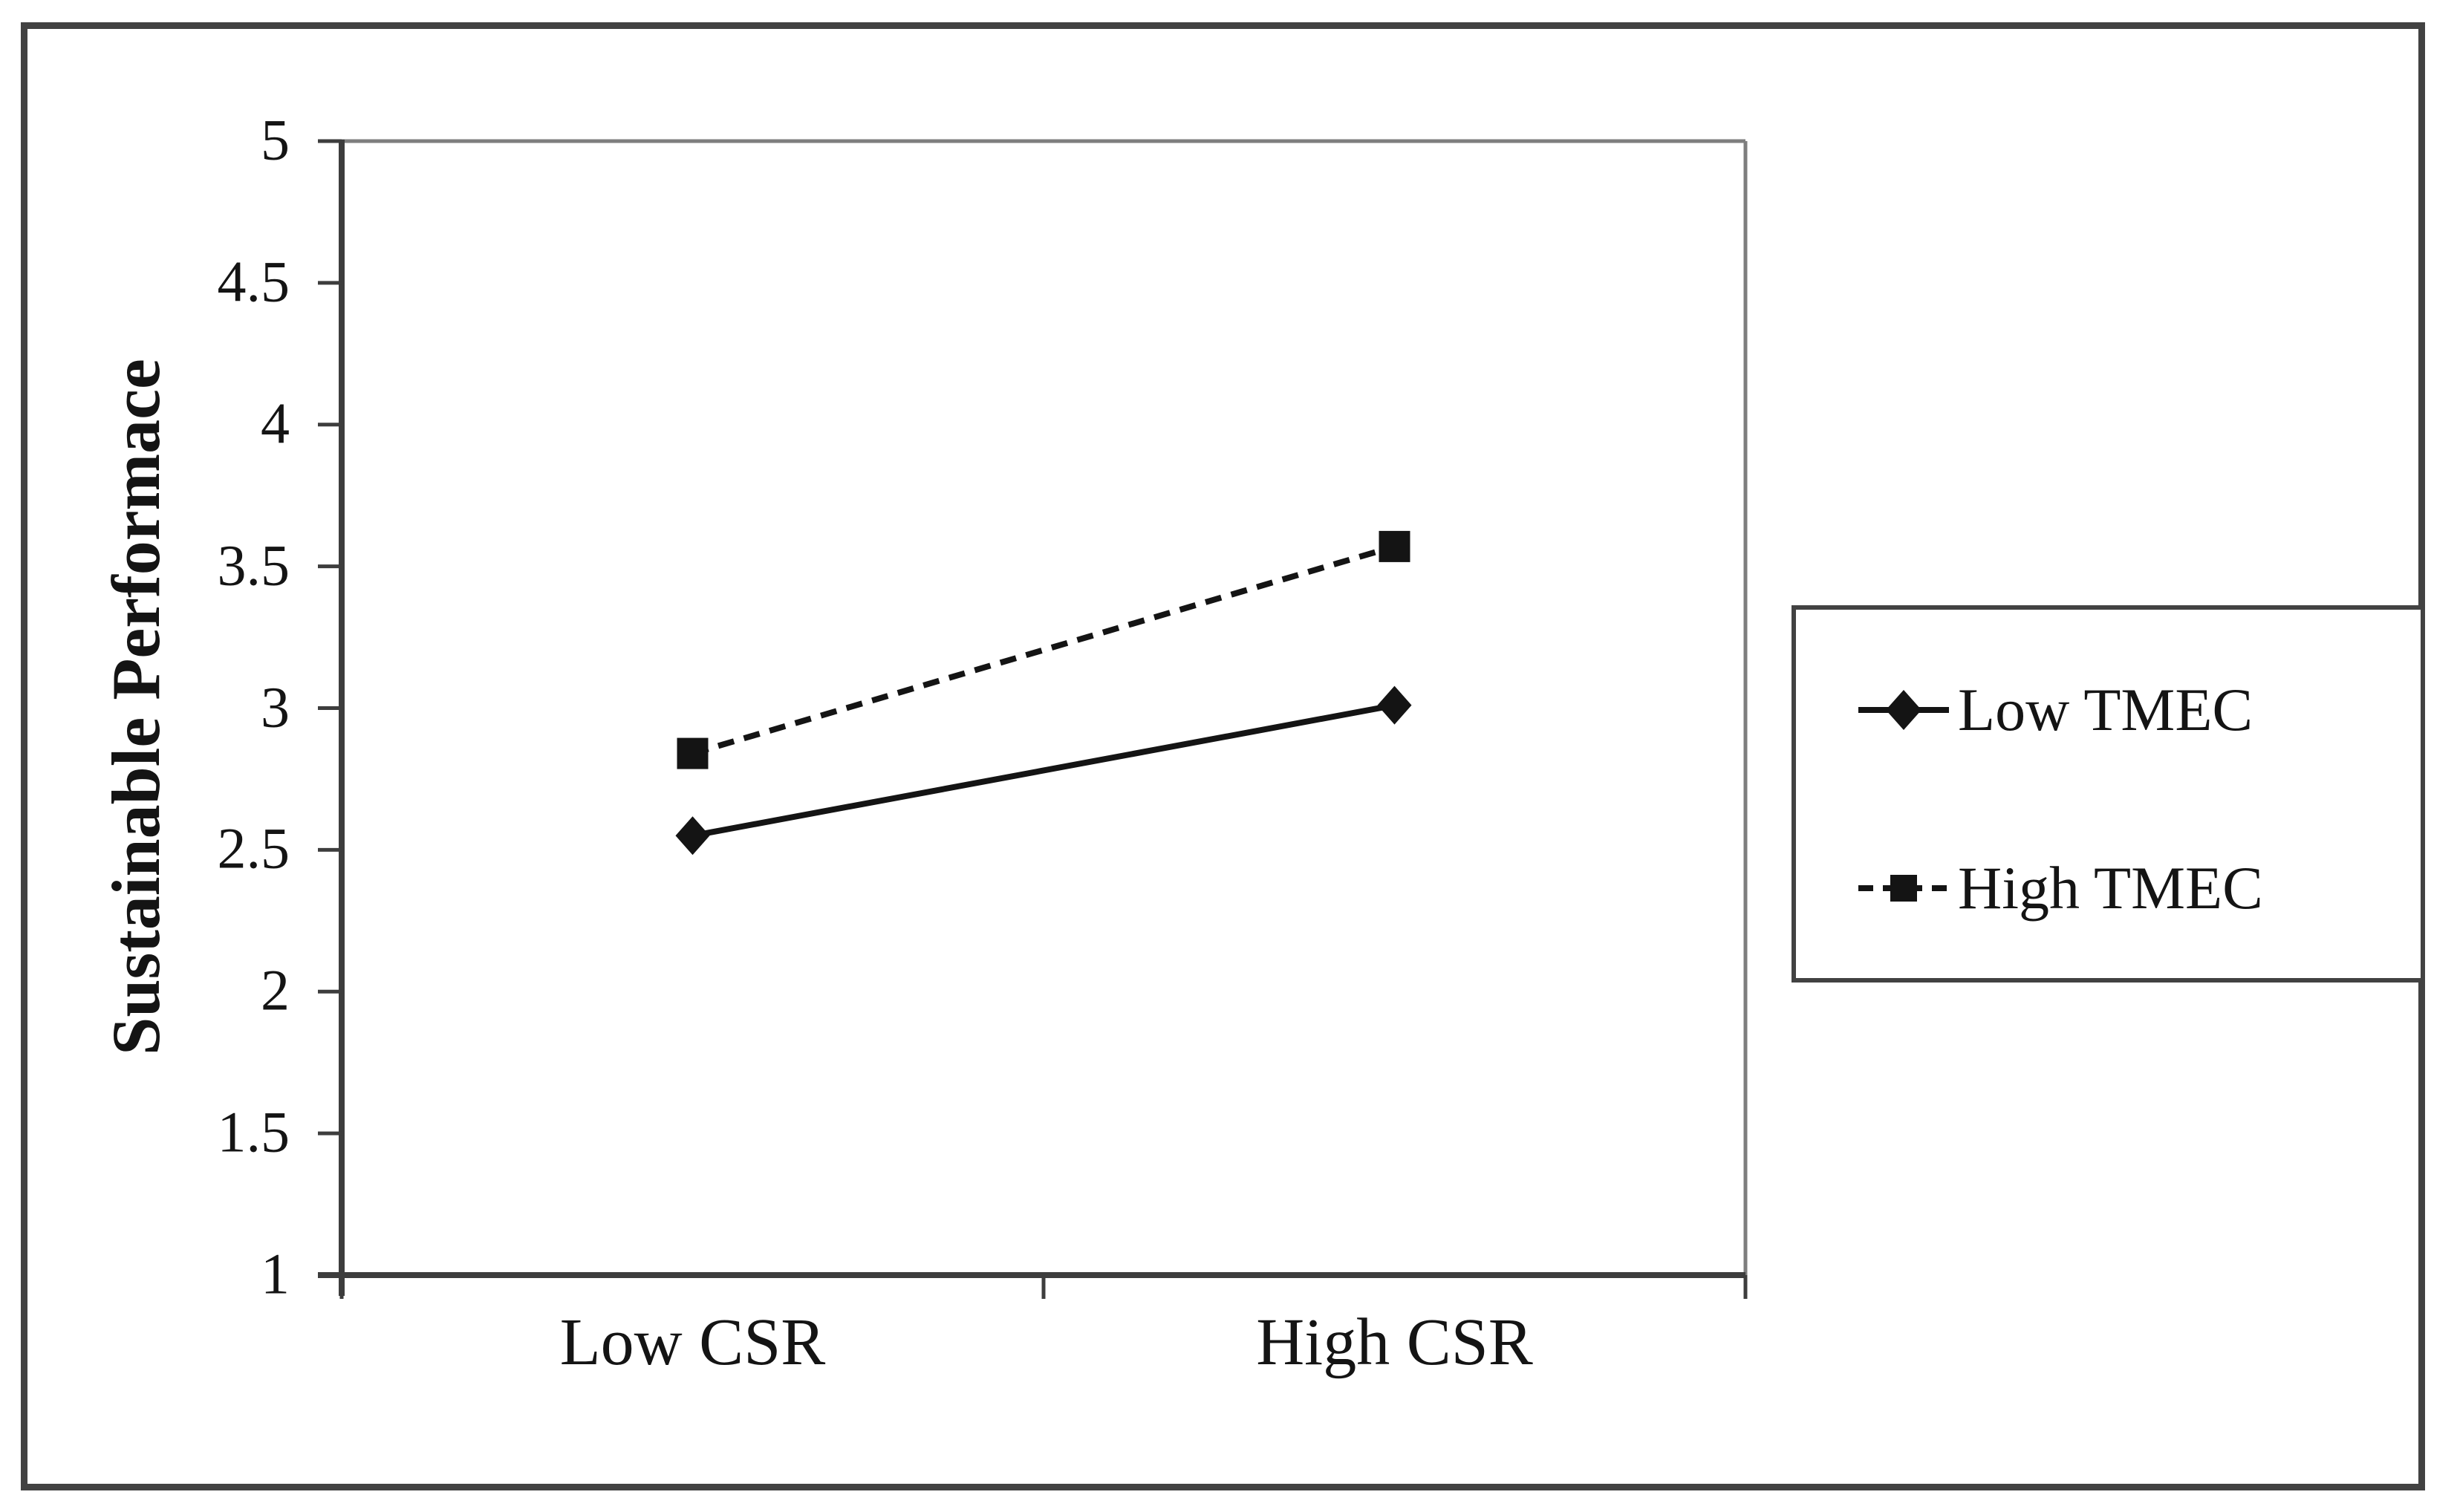  Describe the element at coordinates (253, 281) in the screenshot. I see `y-tick-label: 4.5` at that location.